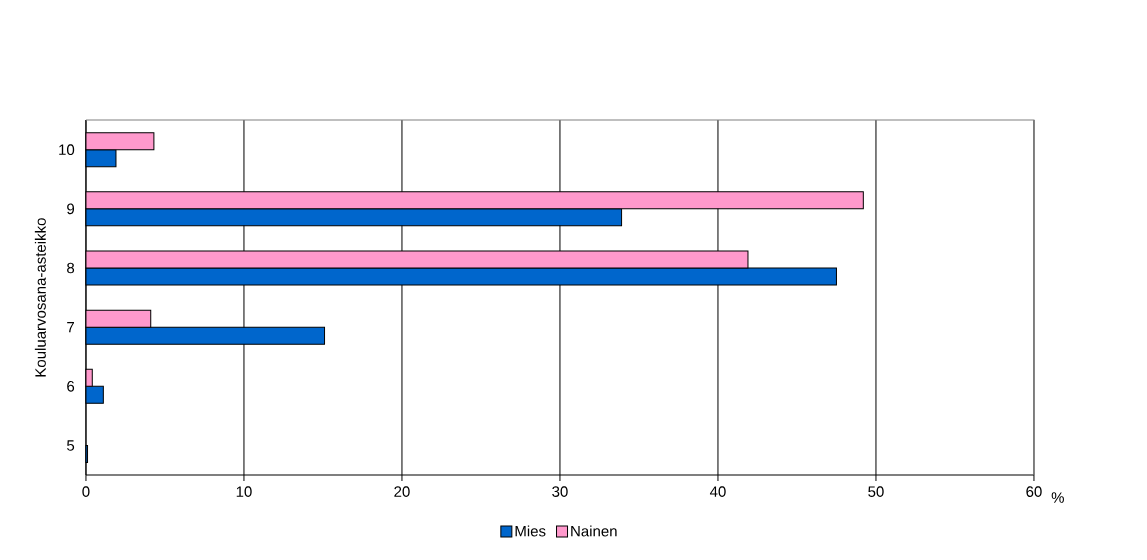 The width and height of the screenshot is (1147, 560). What do you see at coordinates (560, 491) in the screenshot?
I see `x-tick-label: 30` at bounding box center [560, 491].